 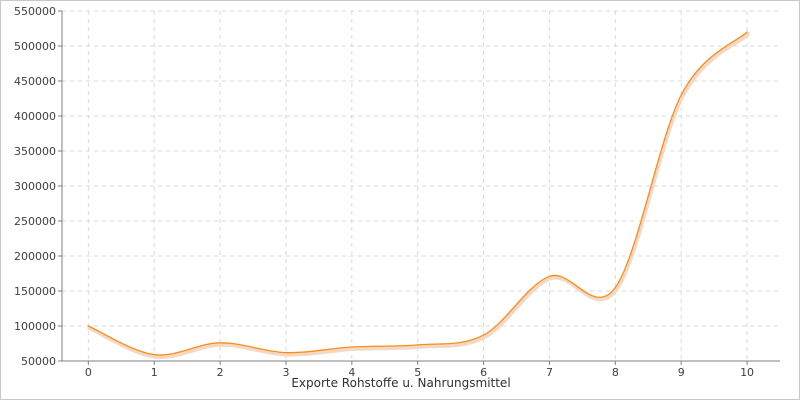 What do you see at coordinates (351, 372) in the screenshot?
I see `x-tick-label: 4` at bounding box center [351, 372].